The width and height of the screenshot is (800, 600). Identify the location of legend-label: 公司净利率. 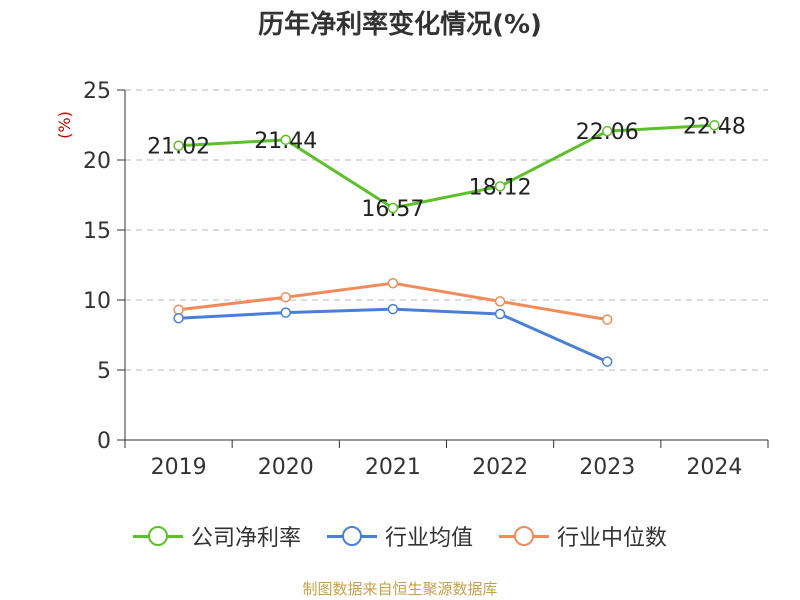
(245, 538).